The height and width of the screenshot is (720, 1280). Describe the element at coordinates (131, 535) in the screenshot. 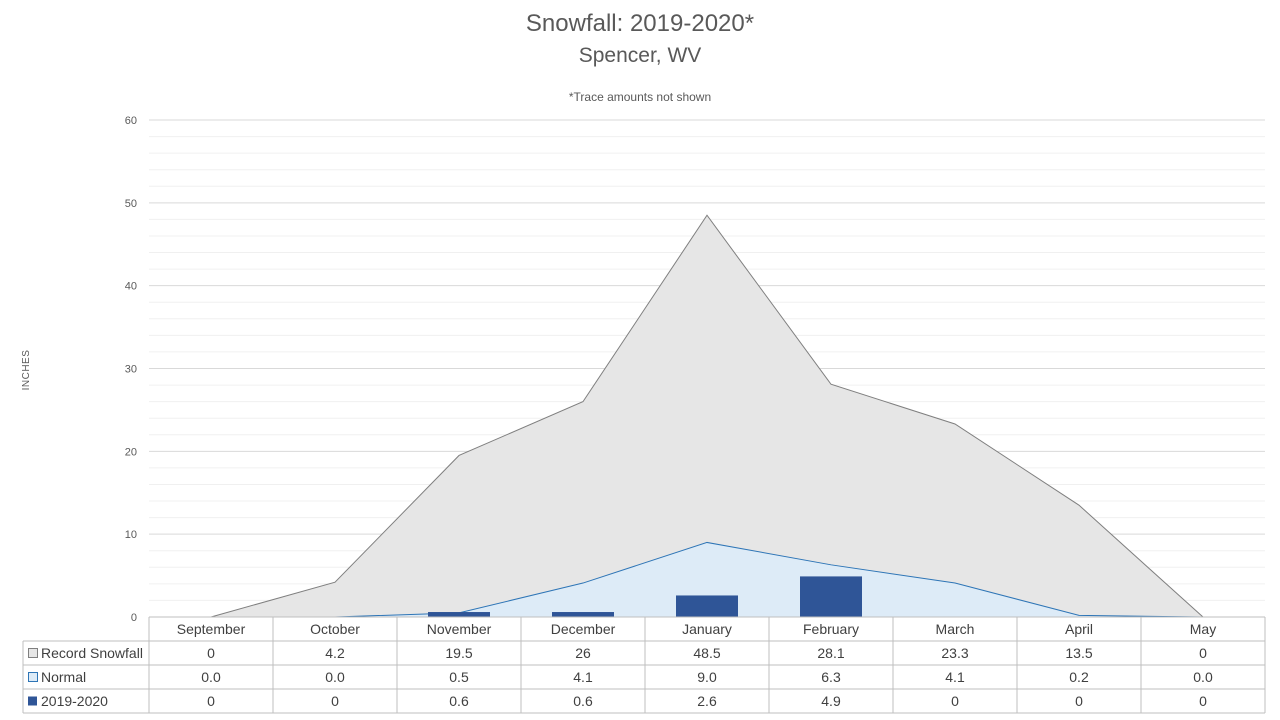

I see `y-tick-label: 10` at that location.